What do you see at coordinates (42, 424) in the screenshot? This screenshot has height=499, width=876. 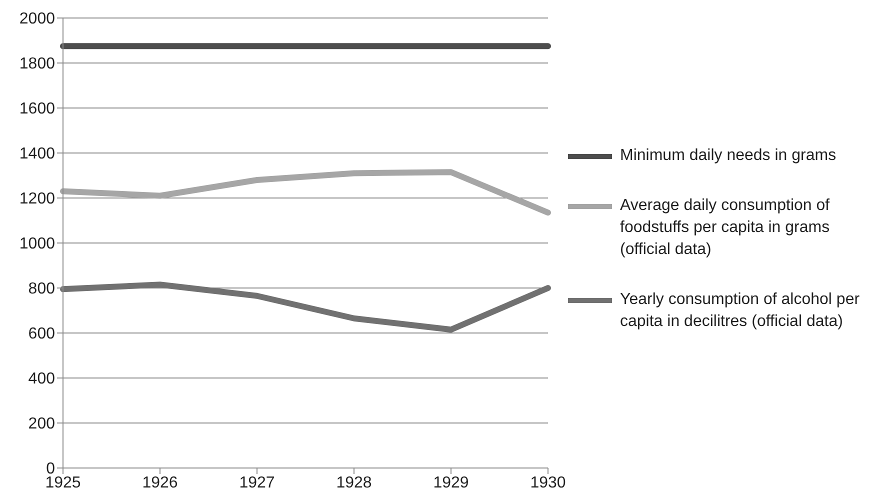 I see `y-tick-label: 200` at bounding box center [42, 424].